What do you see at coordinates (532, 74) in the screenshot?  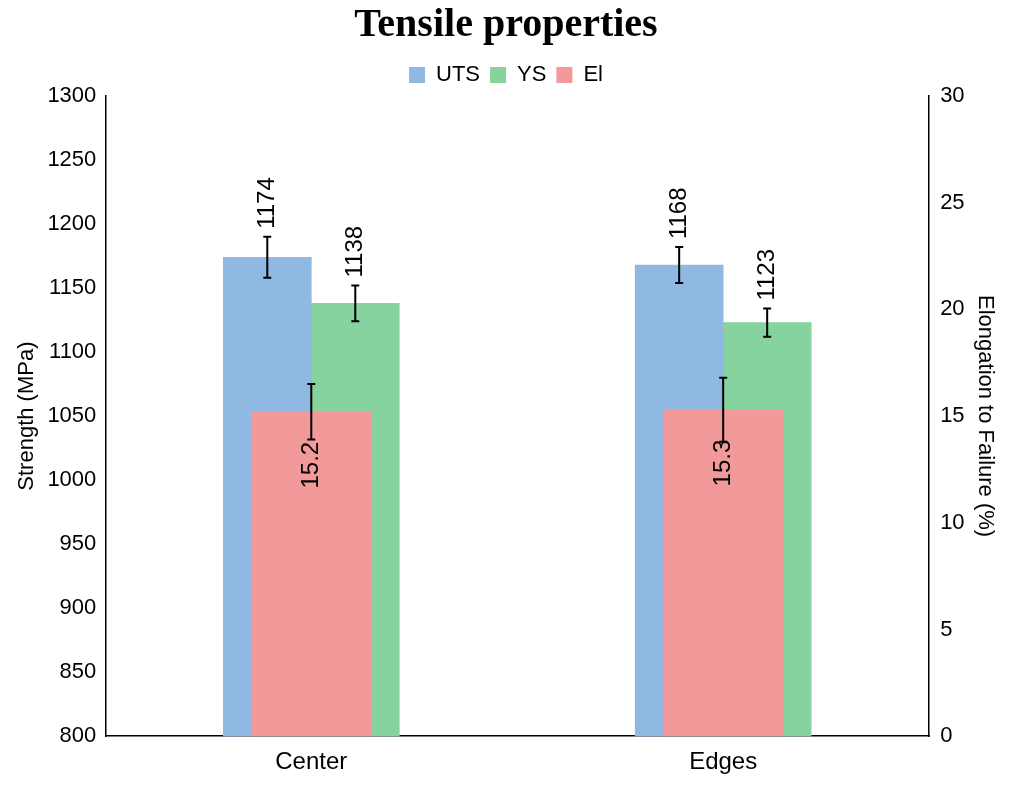 I see `legend-label: YS` at bounding box center [532, 74].